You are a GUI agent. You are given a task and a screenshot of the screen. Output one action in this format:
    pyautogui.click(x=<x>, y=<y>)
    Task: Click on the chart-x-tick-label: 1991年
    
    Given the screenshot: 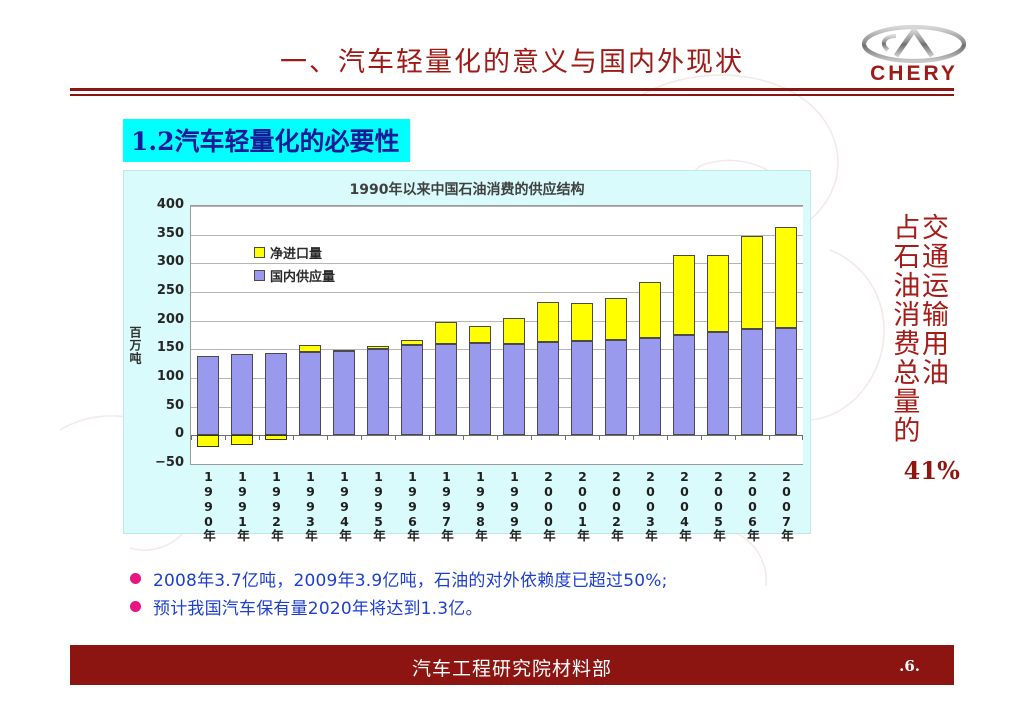 What is the action you would take?
    pyautogui.click(x=242, y=505)
    